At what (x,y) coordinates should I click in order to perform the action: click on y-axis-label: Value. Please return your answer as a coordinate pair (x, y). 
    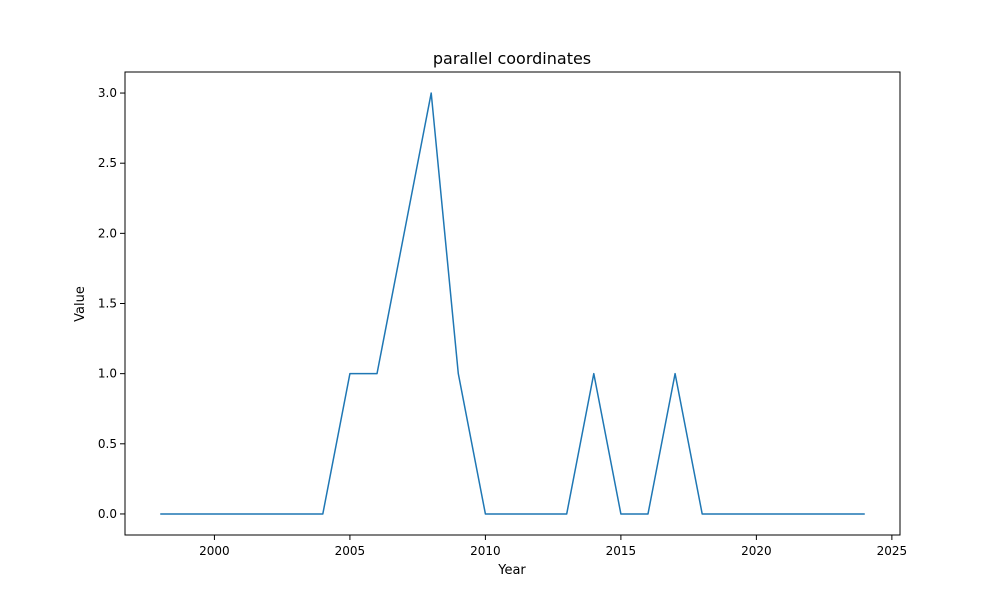
    Looking at the image, I should click on (80, 304).